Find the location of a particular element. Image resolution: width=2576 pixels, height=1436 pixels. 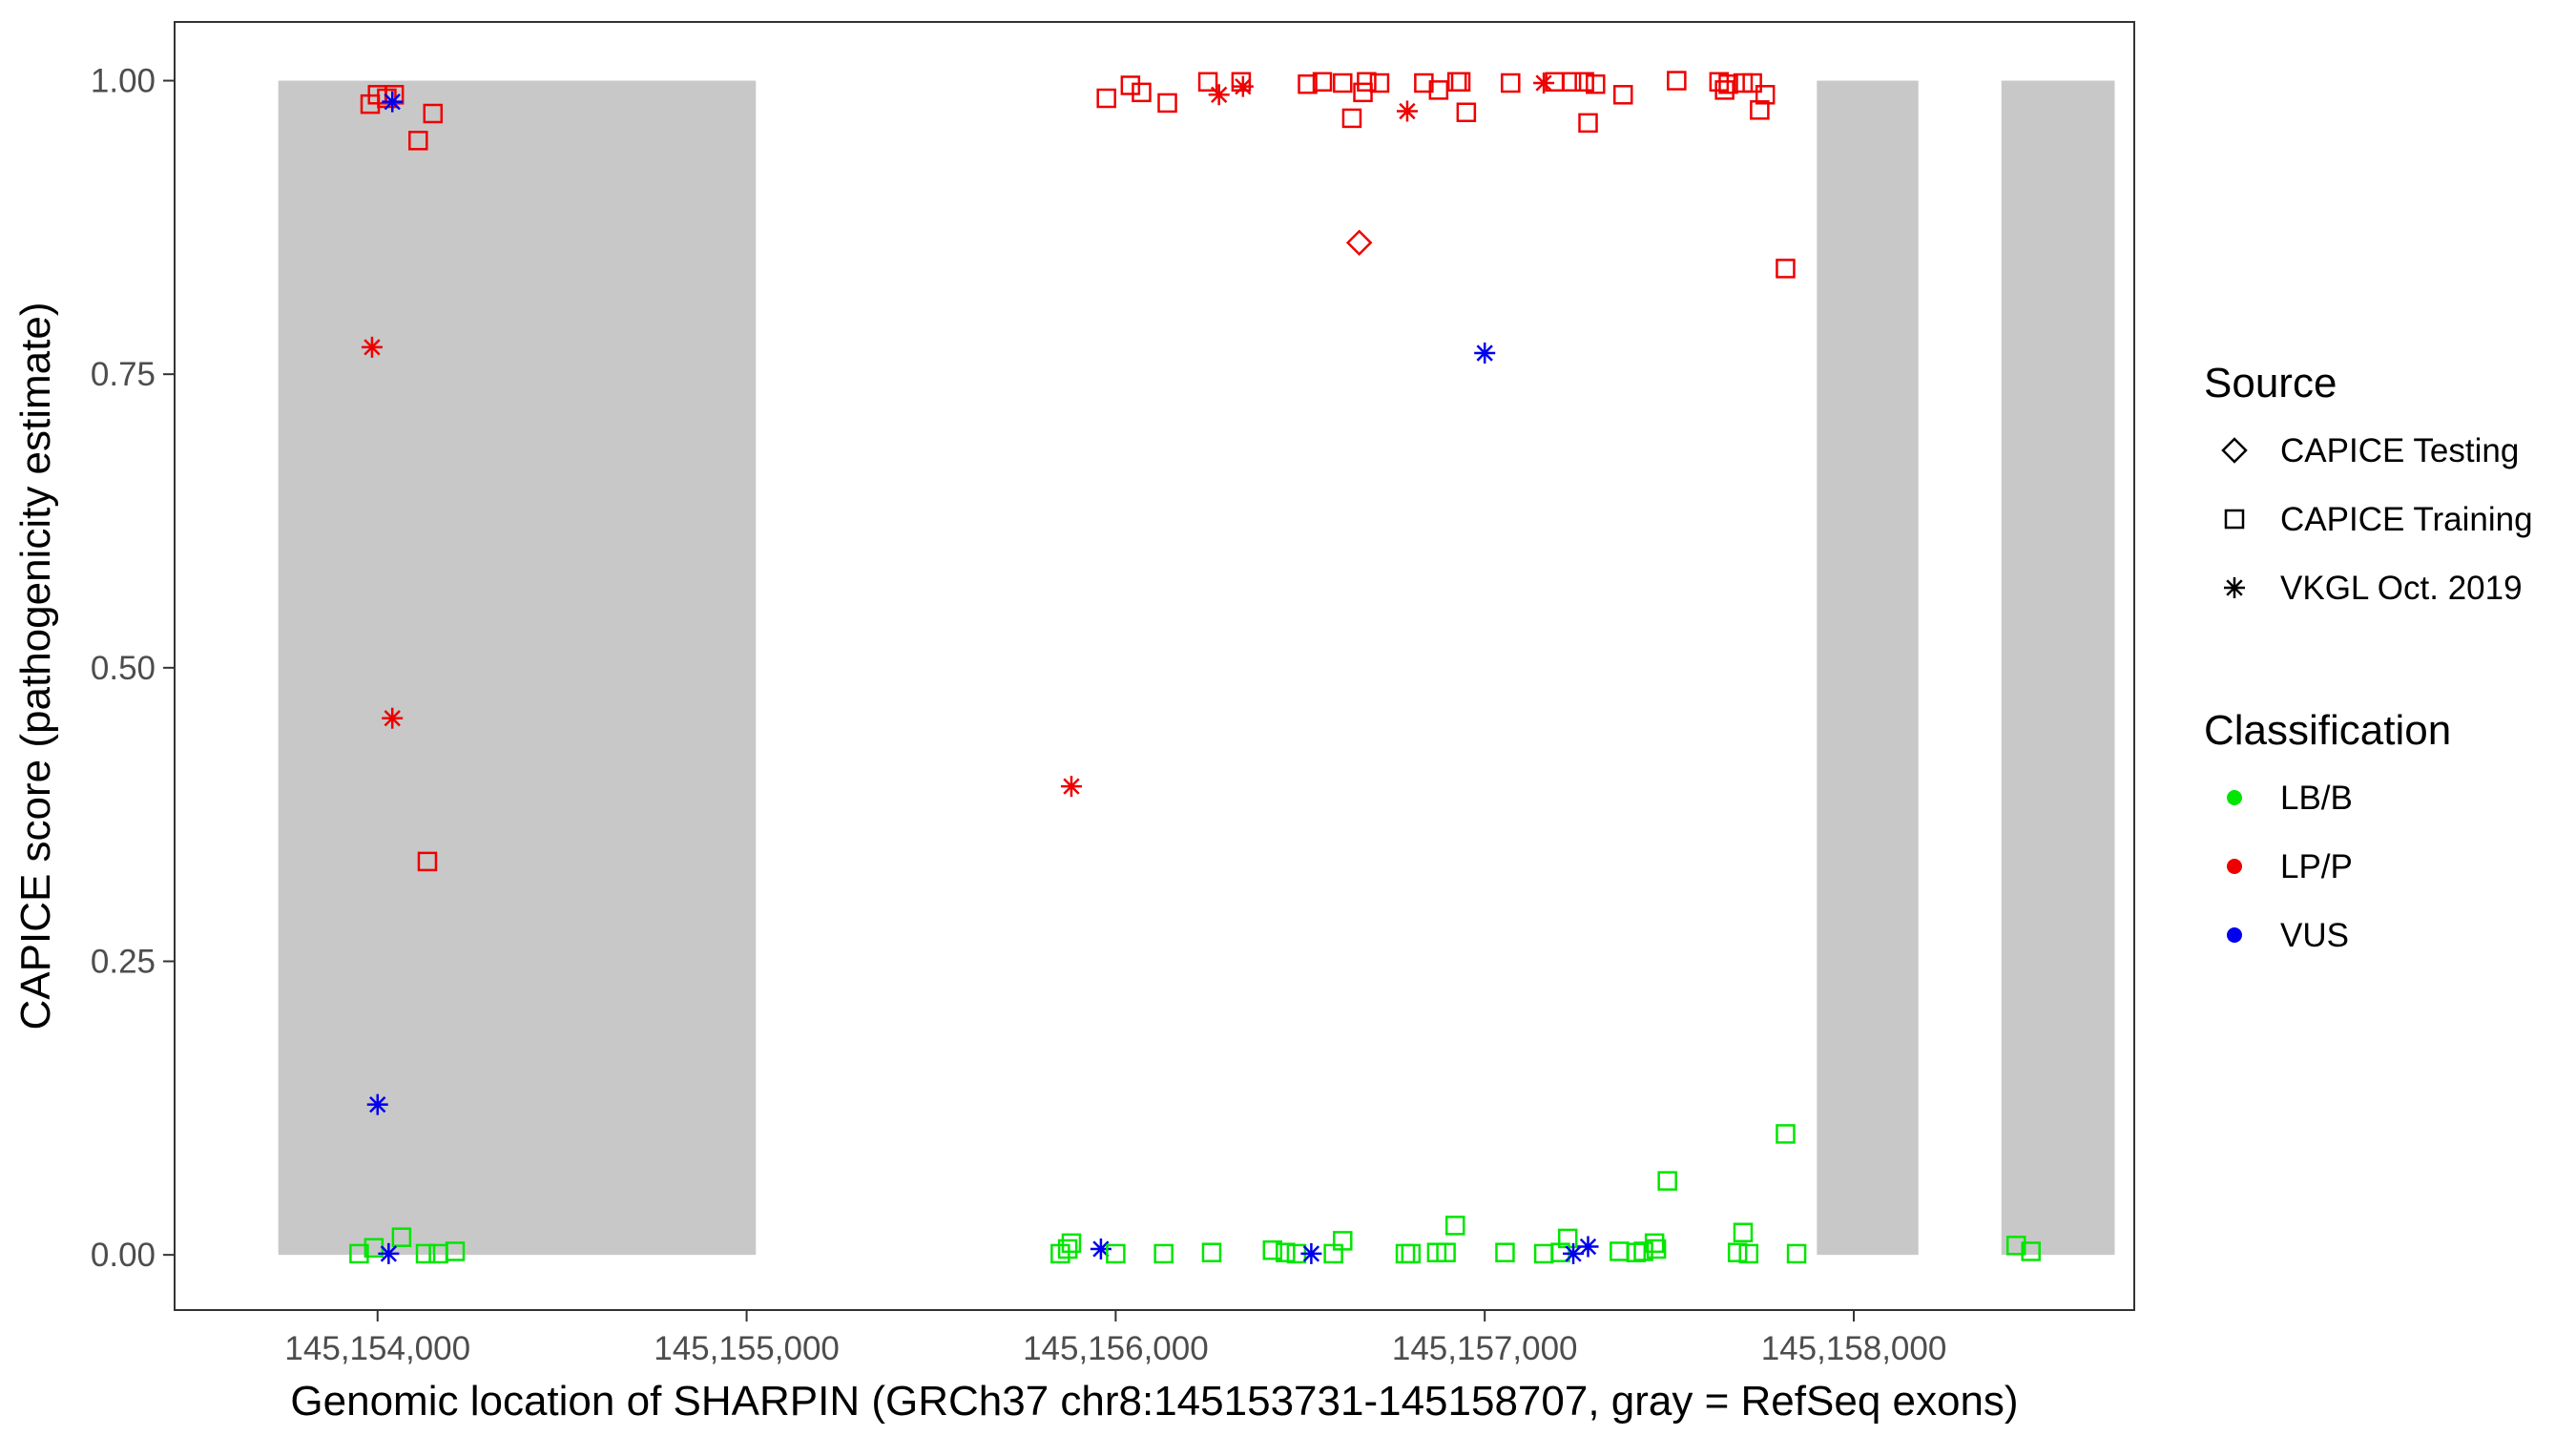

legend-key-asterisk is located at coordinates (2234, 587).